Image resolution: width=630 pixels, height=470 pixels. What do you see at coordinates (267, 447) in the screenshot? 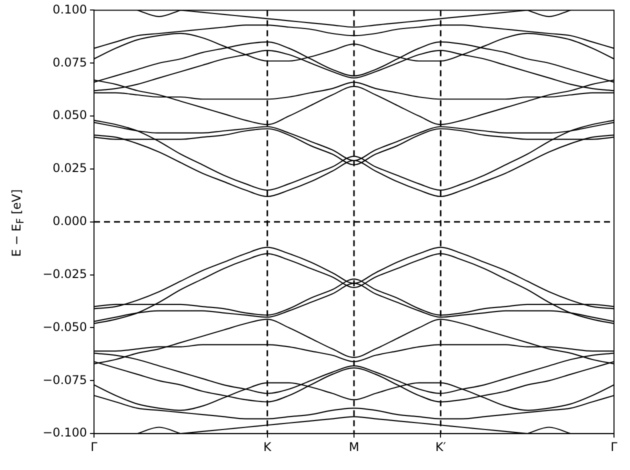
I see `x-tick-label: K` at bounding box center [267, 447].